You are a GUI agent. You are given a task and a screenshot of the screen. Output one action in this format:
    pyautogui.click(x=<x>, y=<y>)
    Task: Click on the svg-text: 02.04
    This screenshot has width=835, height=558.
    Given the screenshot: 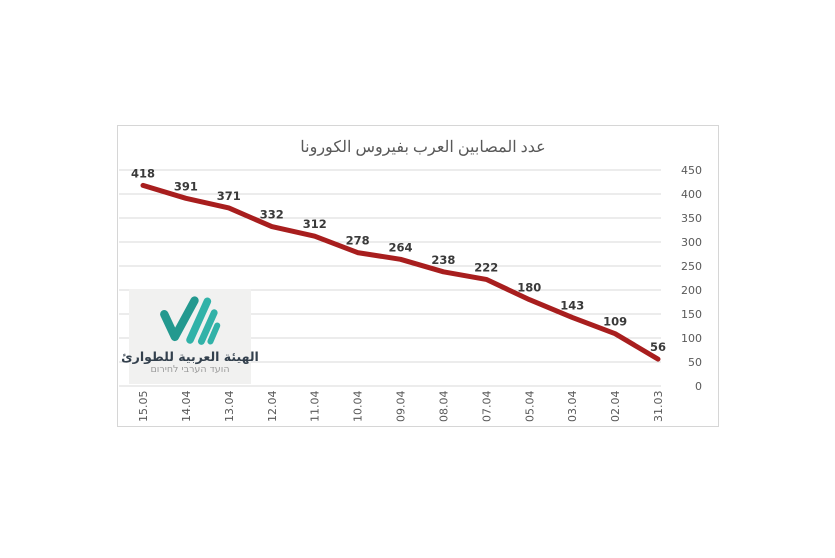 What is the action you would take?
    pyautogui.click(x=615, y=407)
    